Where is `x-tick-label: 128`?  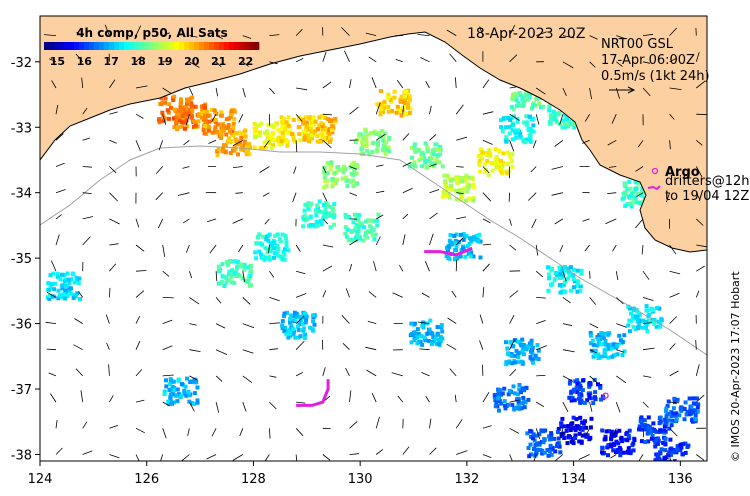 x-tick-label: 128 is located at coordinates (253, 479).